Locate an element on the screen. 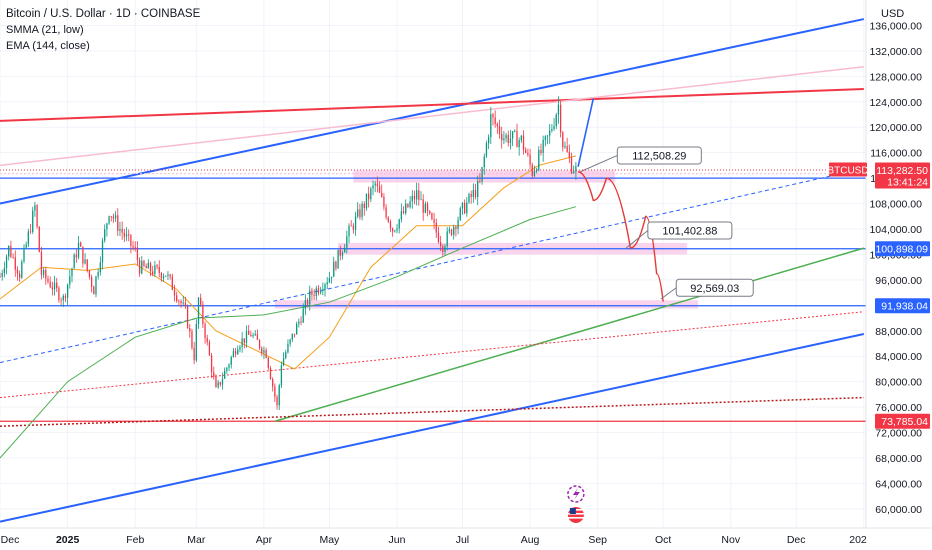 This screenshot has height=550, width=932. time-tick-label: Jun is located at coordinates (397, 540).